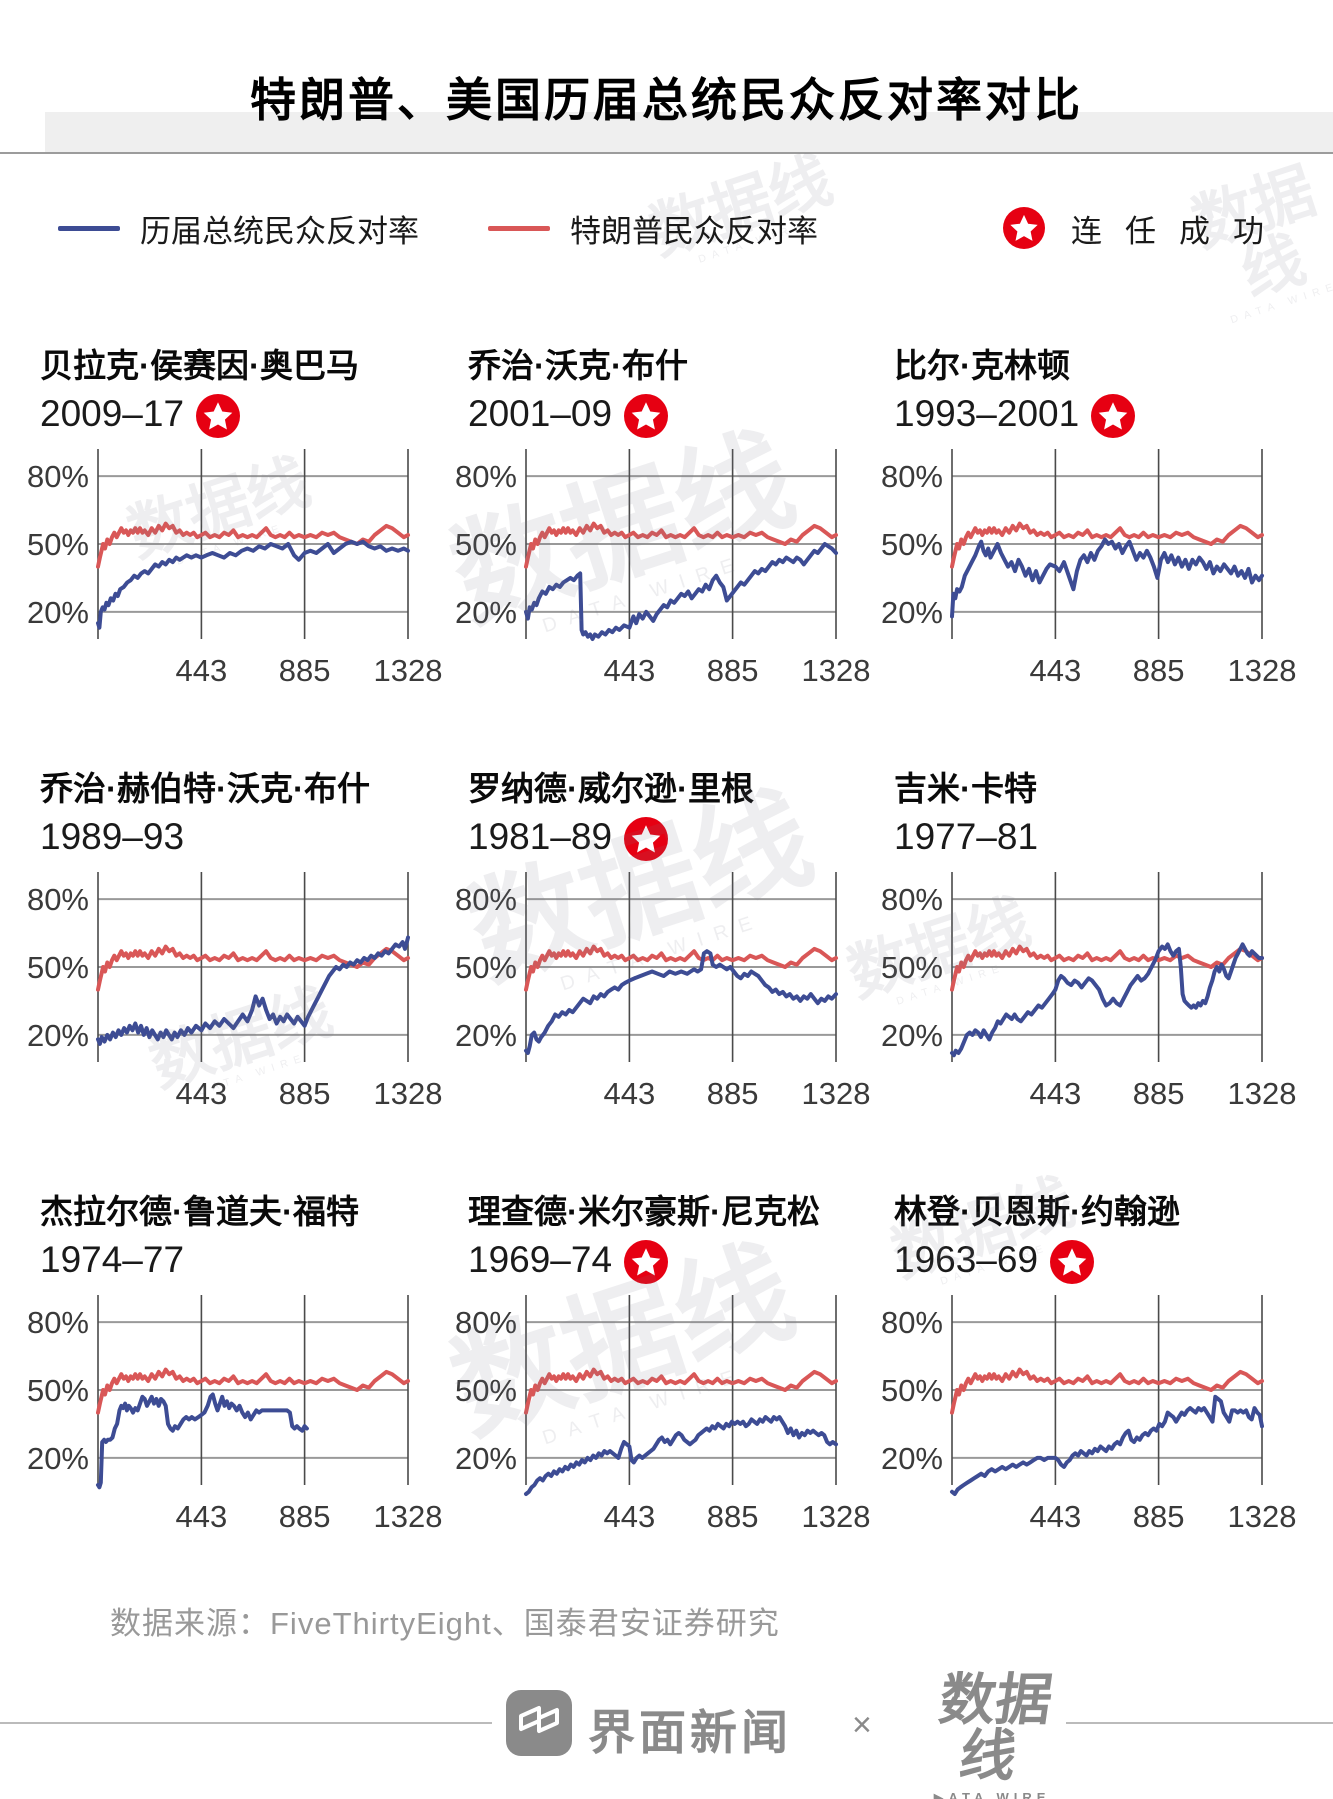  Describe the element at coordinates (666, 153) in the screenshot. I see `header-divider` at that location.